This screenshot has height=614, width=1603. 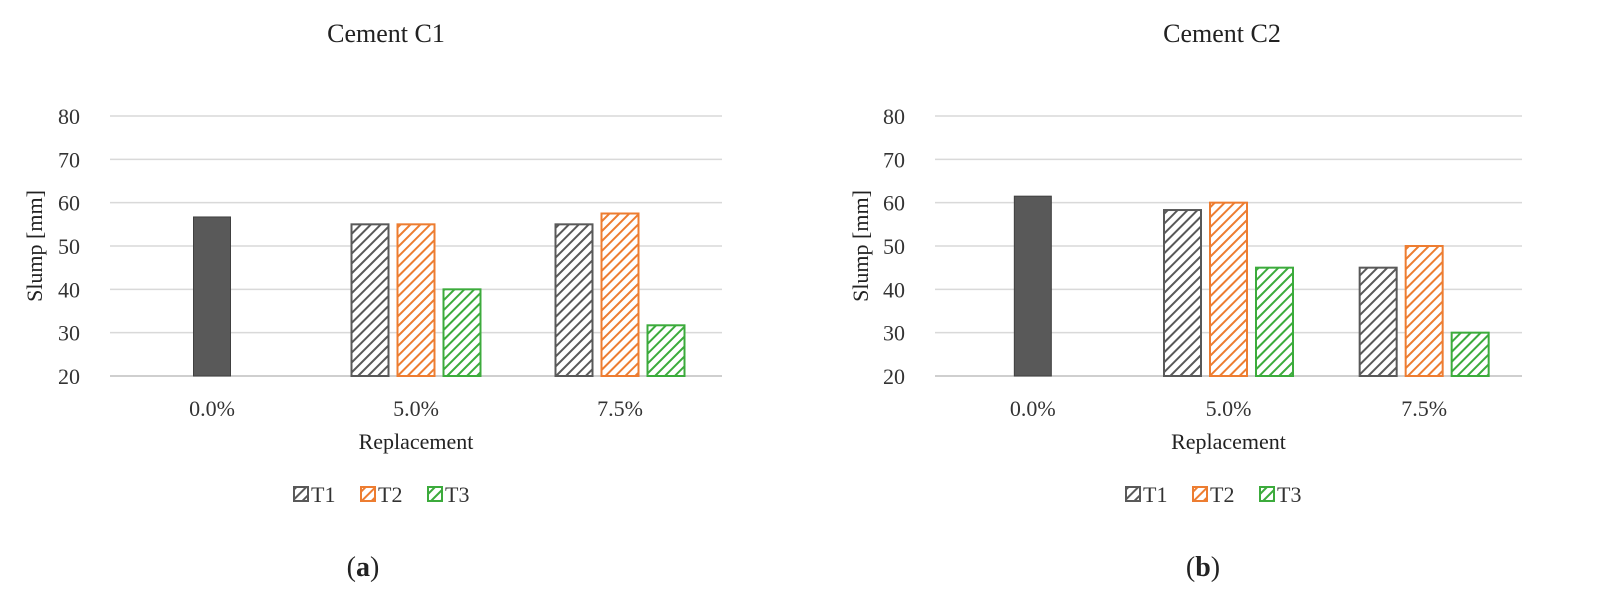 What do you see at coordinates (1222, 33) in the screenshot?
I see `chart-title: Cement C2` at bounding box center [1222, 33].